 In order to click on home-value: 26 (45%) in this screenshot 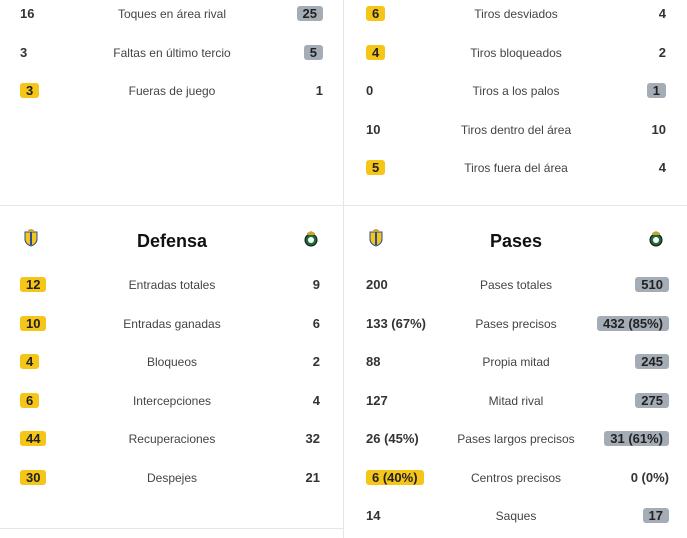, I will do `click(392, 438)`.